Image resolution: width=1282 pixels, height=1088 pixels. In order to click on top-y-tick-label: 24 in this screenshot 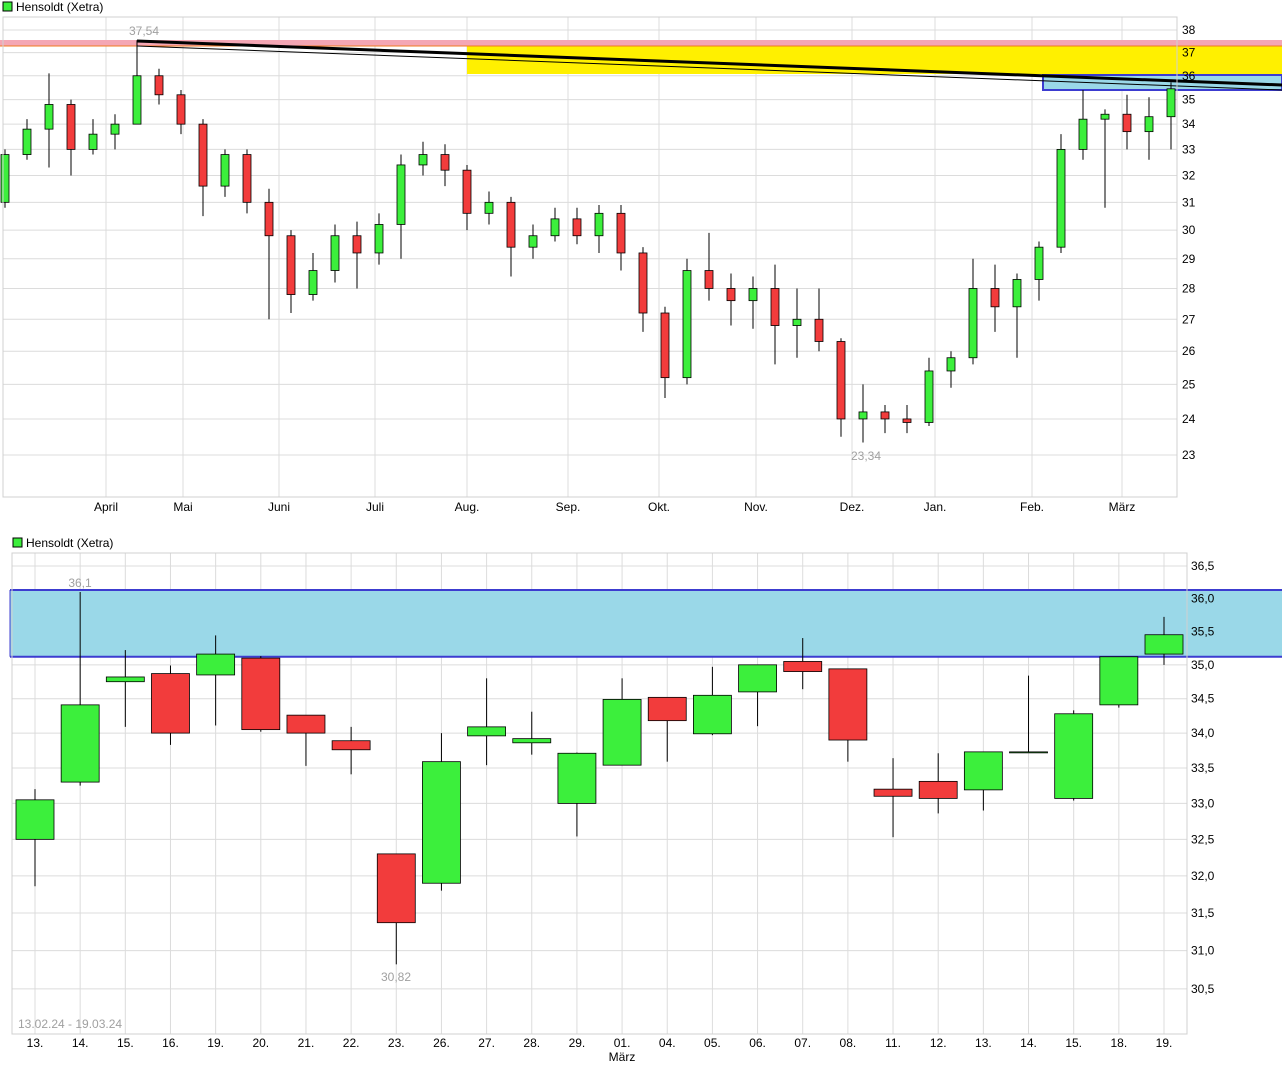, I will do `click(1189, 419)`.